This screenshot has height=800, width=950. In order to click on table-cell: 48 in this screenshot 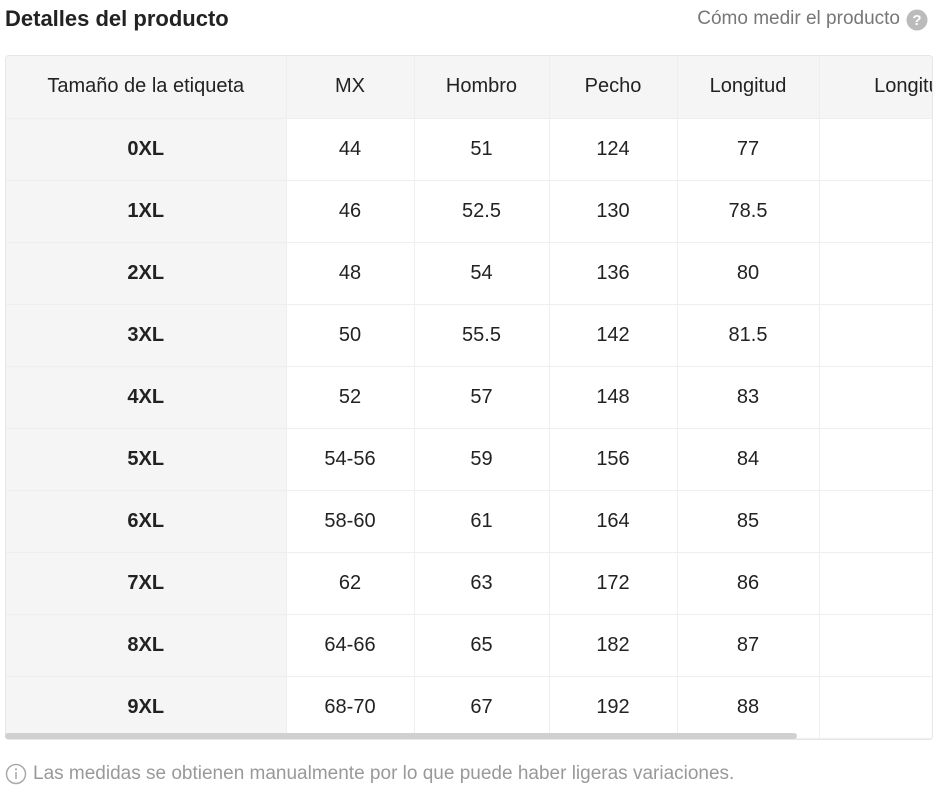, I will do `click(350, 273)`.